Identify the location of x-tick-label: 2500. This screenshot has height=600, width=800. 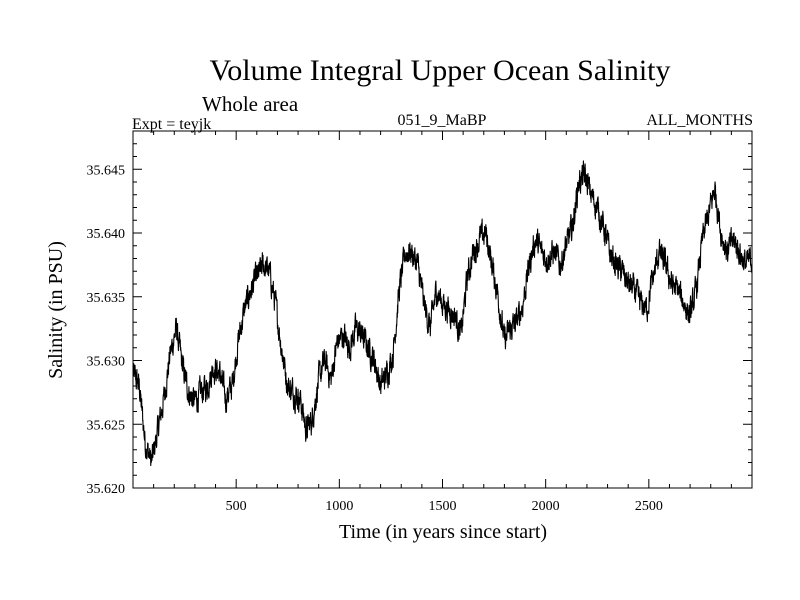
(649, 506).